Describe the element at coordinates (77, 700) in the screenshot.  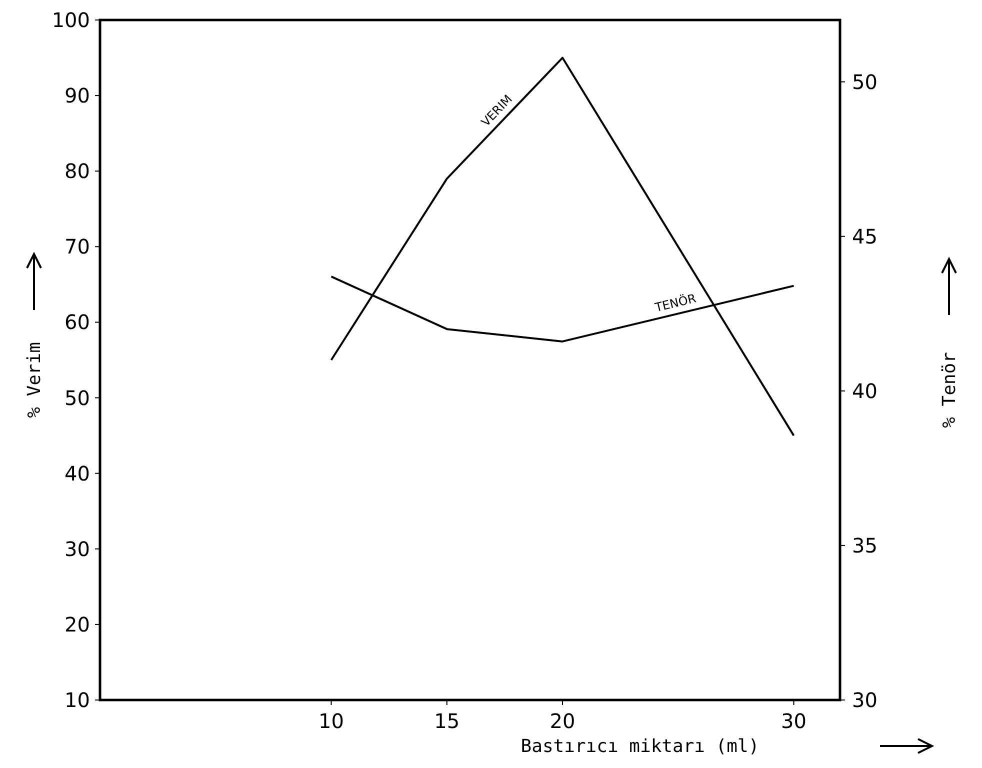
I see `y-tick-label: 10` at that location.